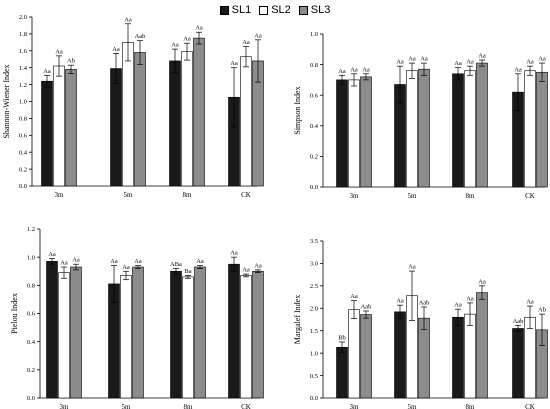  I want to click on chart2-x-tick-label: 8m, so click(189, 406).